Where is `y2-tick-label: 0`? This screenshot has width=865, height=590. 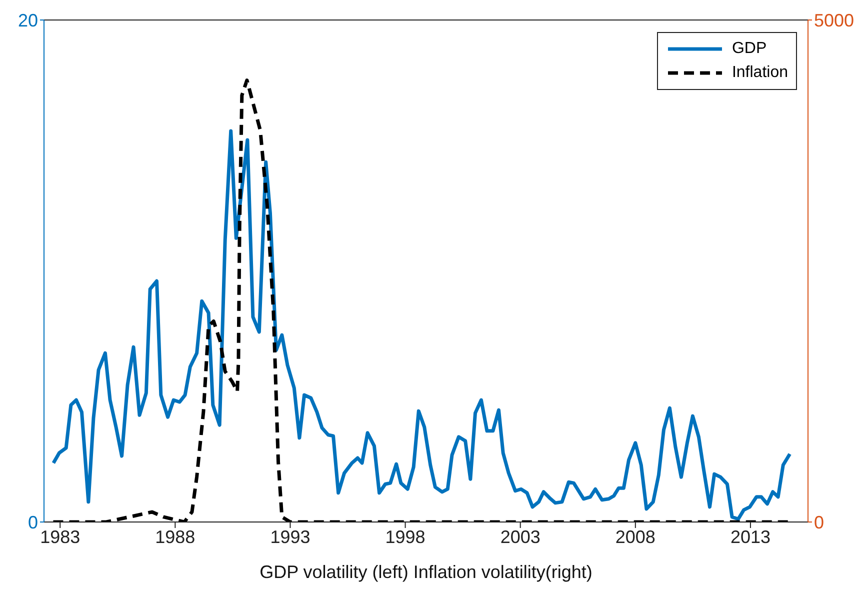
y2-tick-label: 0 is located at coordinates (819, 522).